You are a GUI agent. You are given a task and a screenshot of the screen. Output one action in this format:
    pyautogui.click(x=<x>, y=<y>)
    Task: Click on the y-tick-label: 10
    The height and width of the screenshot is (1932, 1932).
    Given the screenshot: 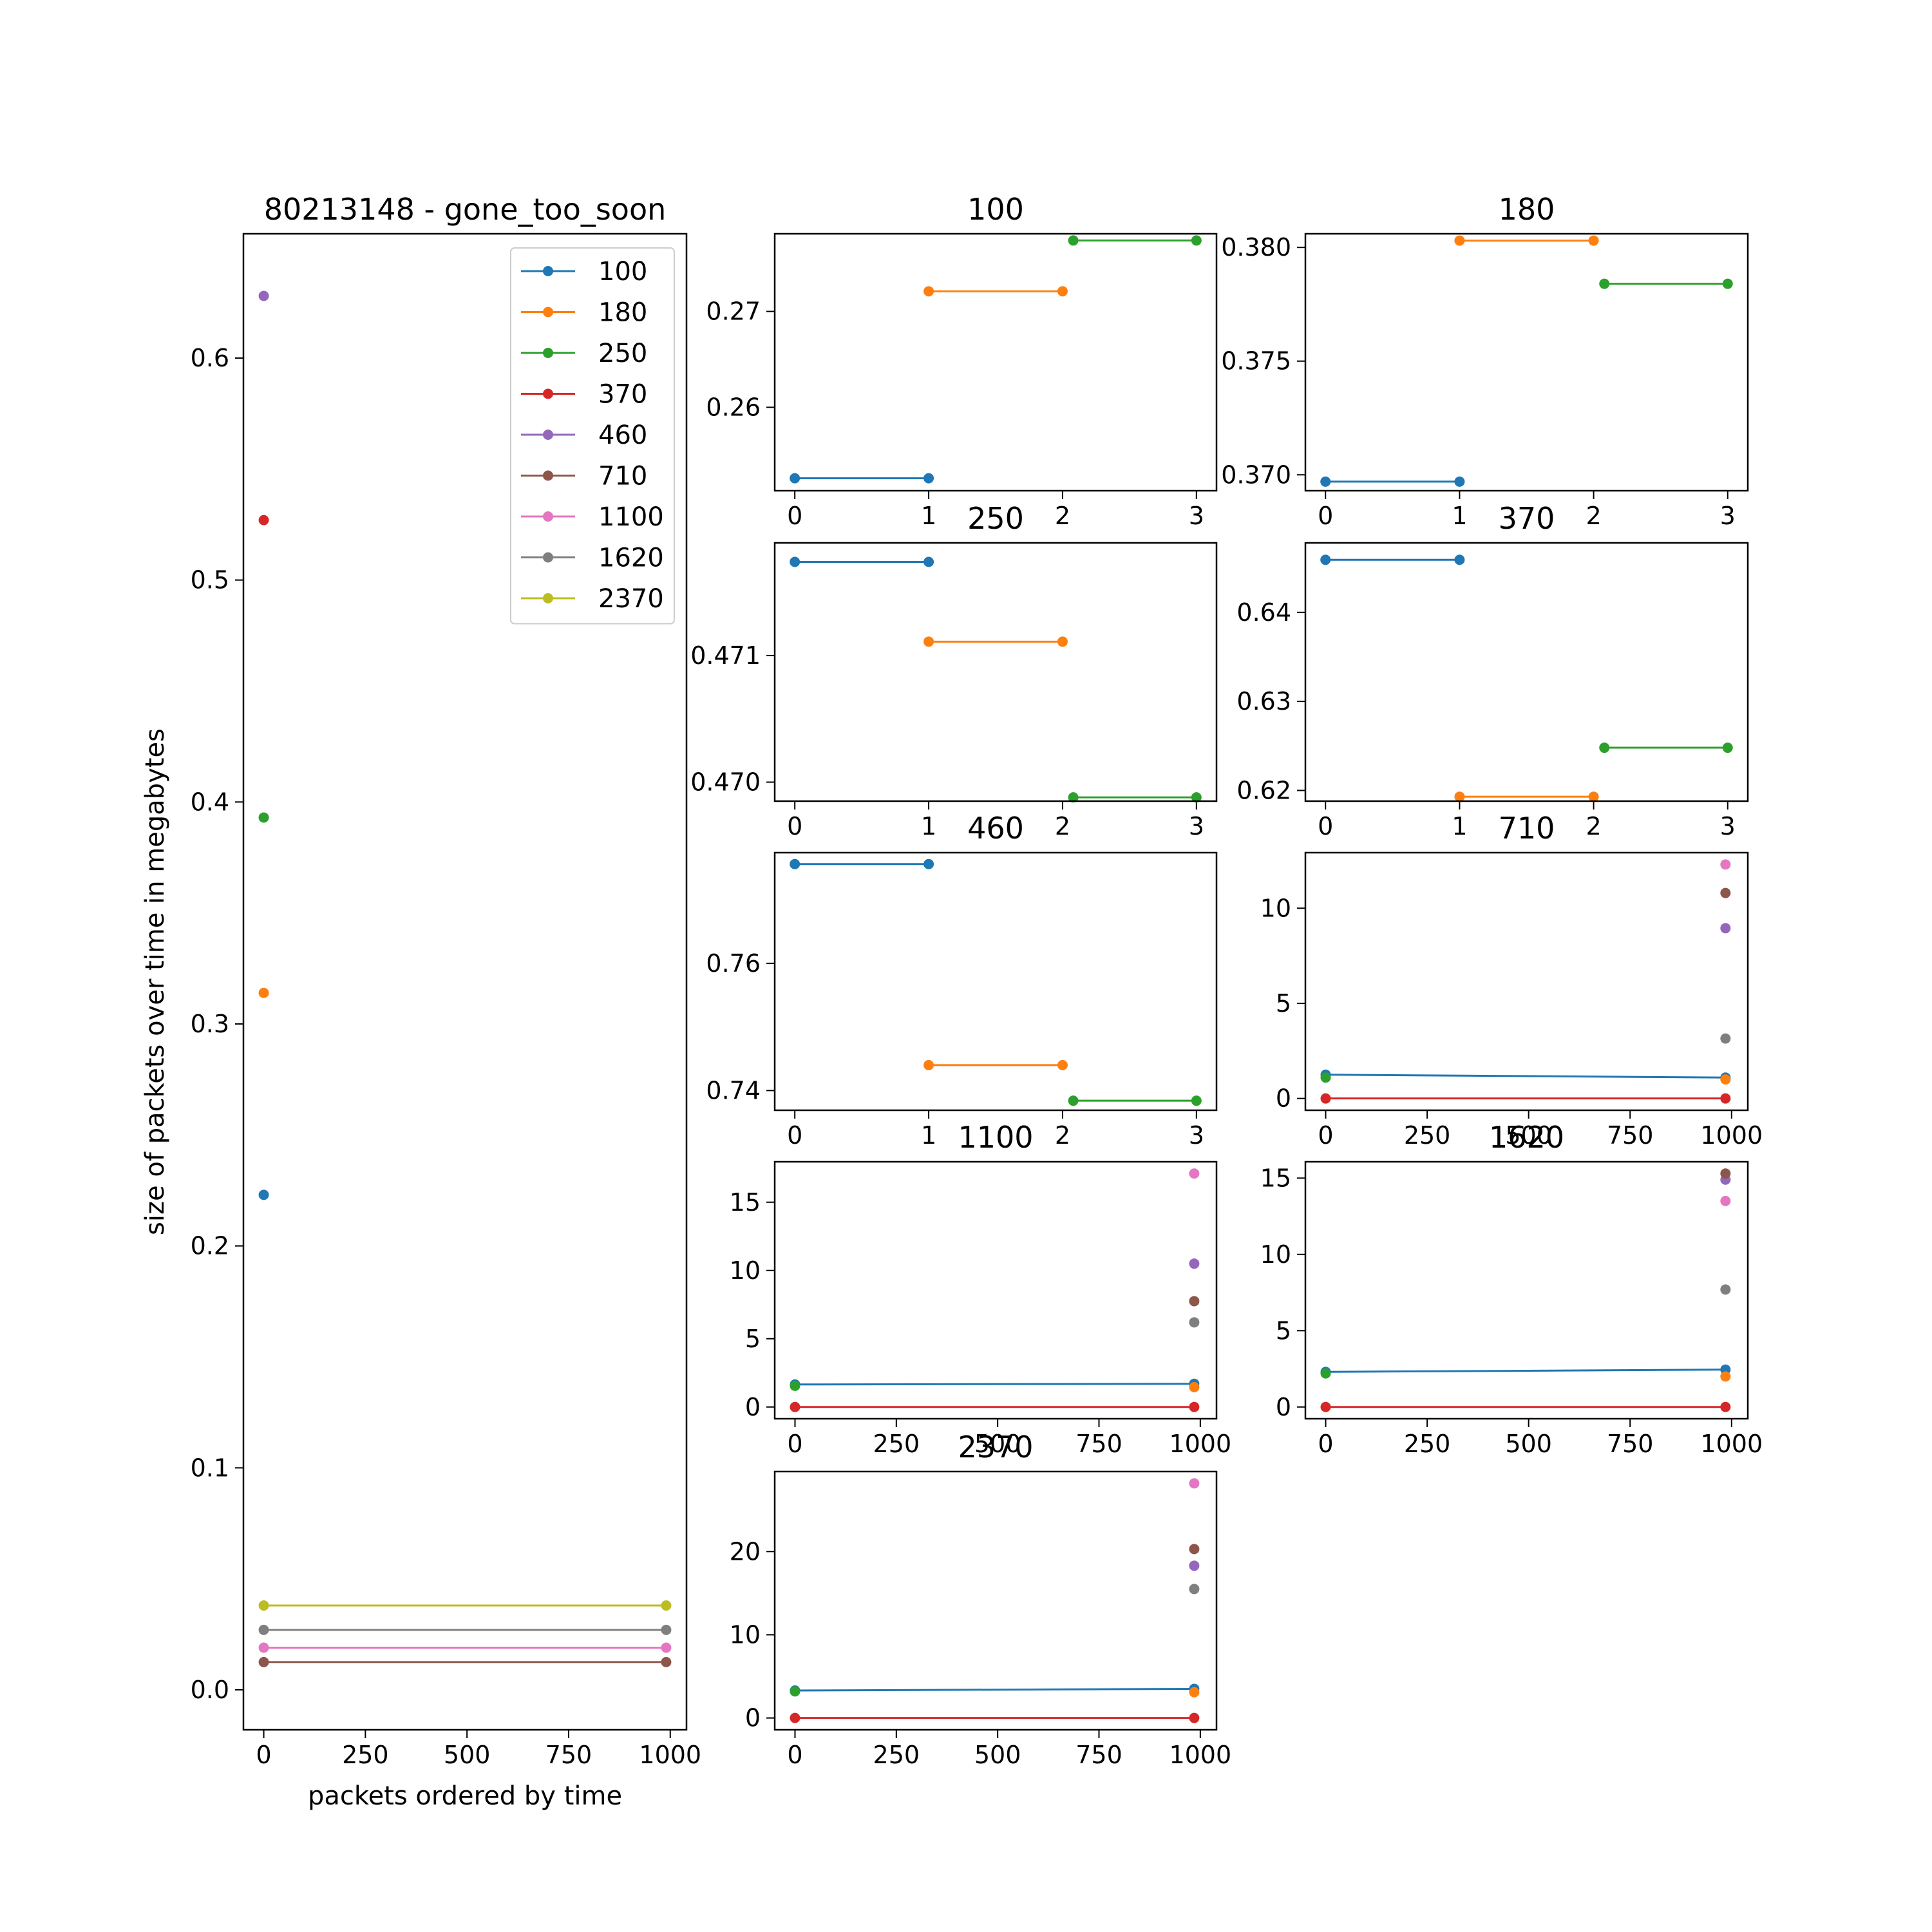 What is the action you would take?
    pyautogui.click(x=746, y=1270)
    